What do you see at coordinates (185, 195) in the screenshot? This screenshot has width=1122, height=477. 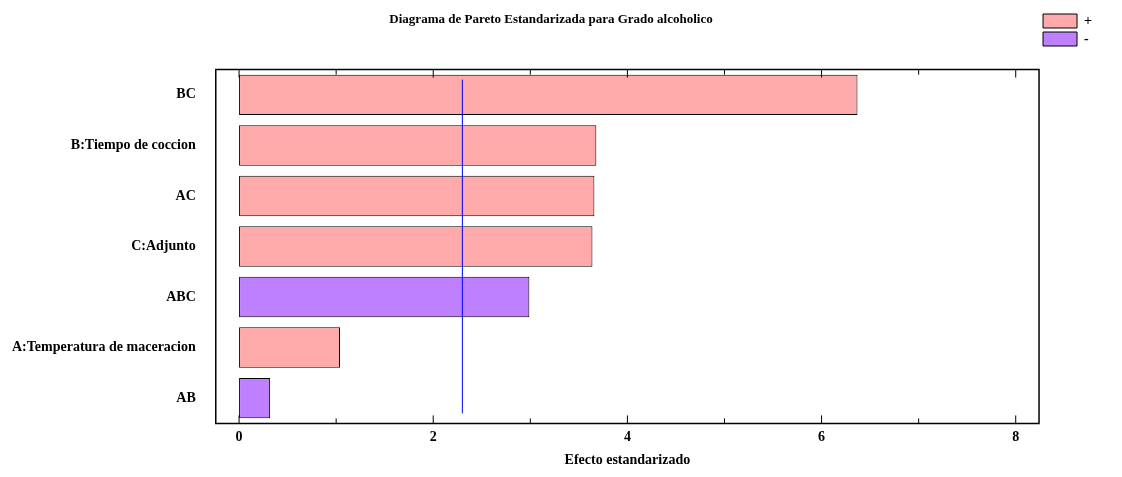 I see `y-tick-label: AC` at bounding box center [185, 195].